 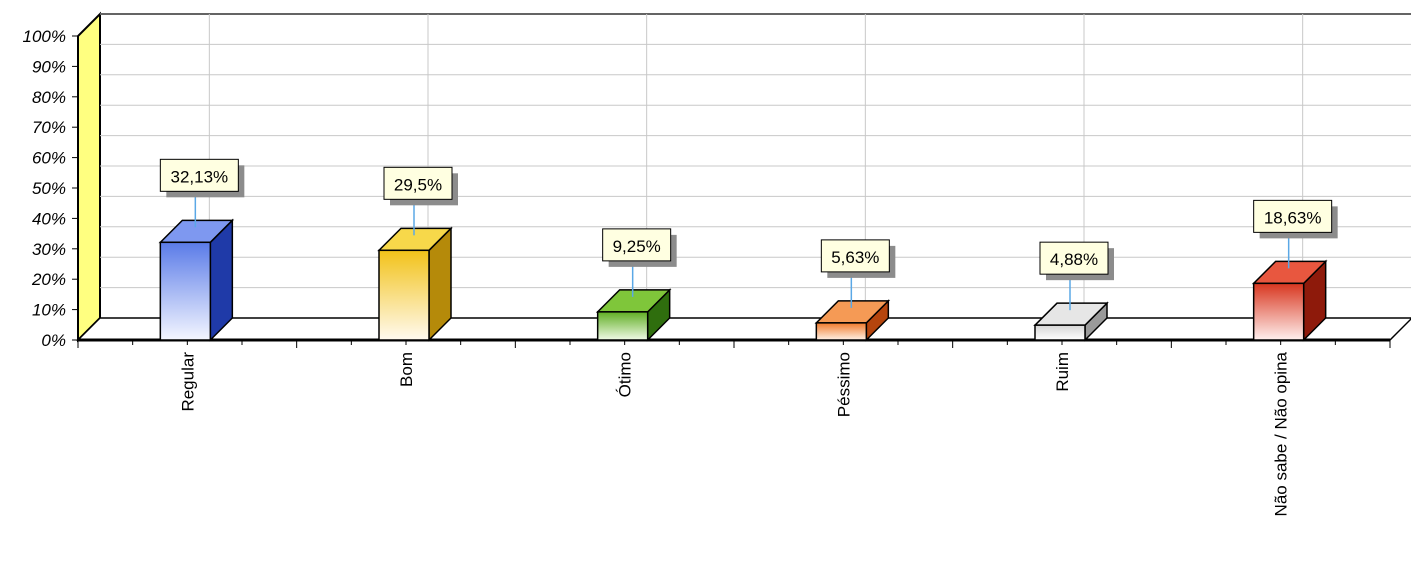 I want to click on floor-plane, so click(x=743, y=329).